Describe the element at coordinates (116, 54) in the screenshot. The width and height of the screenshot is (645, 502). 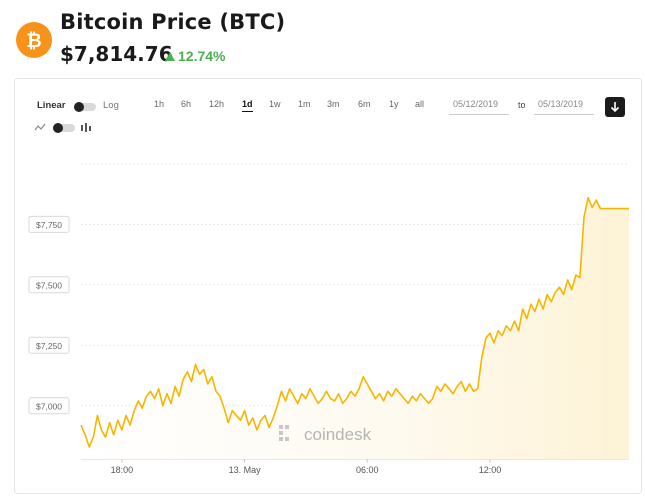
I see `current-price: $7,814.76` at that location.